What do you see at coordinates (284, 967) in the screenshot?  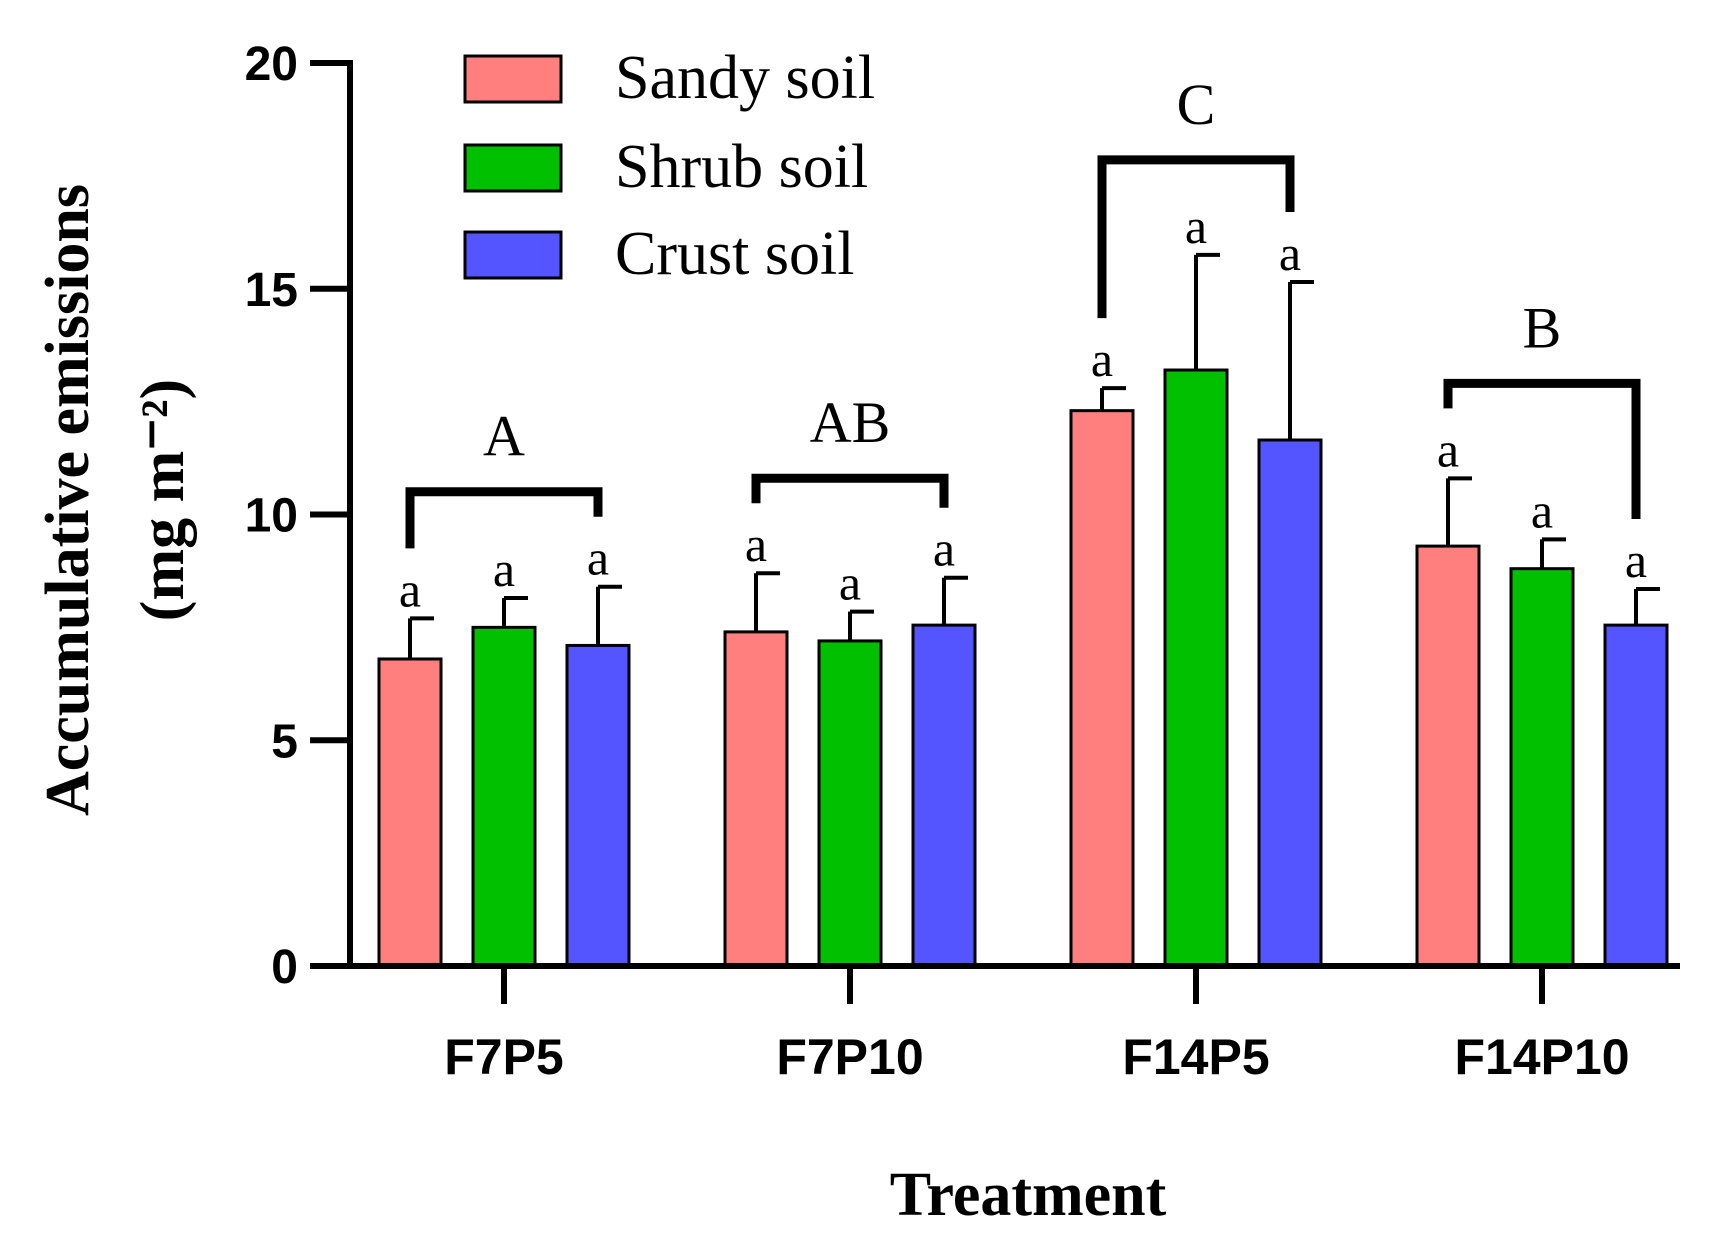 I see `y-tick-label: 0` at bounding box center [284, 967].